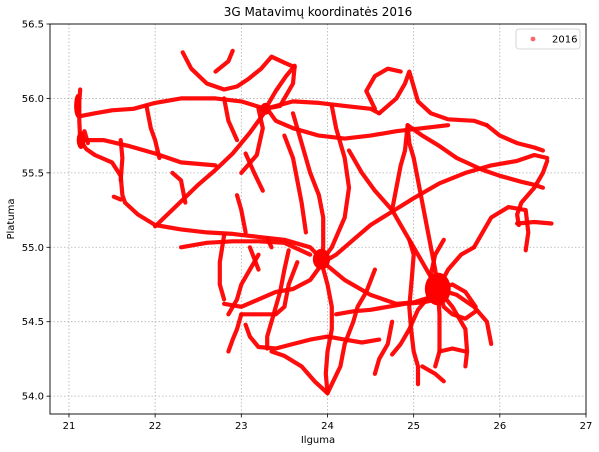 The height and width of the screenshot is (452, 599). Describe the element at coordinates (33, 25) in the screenshot. I see `y-tick-label: 56.5` at that location.